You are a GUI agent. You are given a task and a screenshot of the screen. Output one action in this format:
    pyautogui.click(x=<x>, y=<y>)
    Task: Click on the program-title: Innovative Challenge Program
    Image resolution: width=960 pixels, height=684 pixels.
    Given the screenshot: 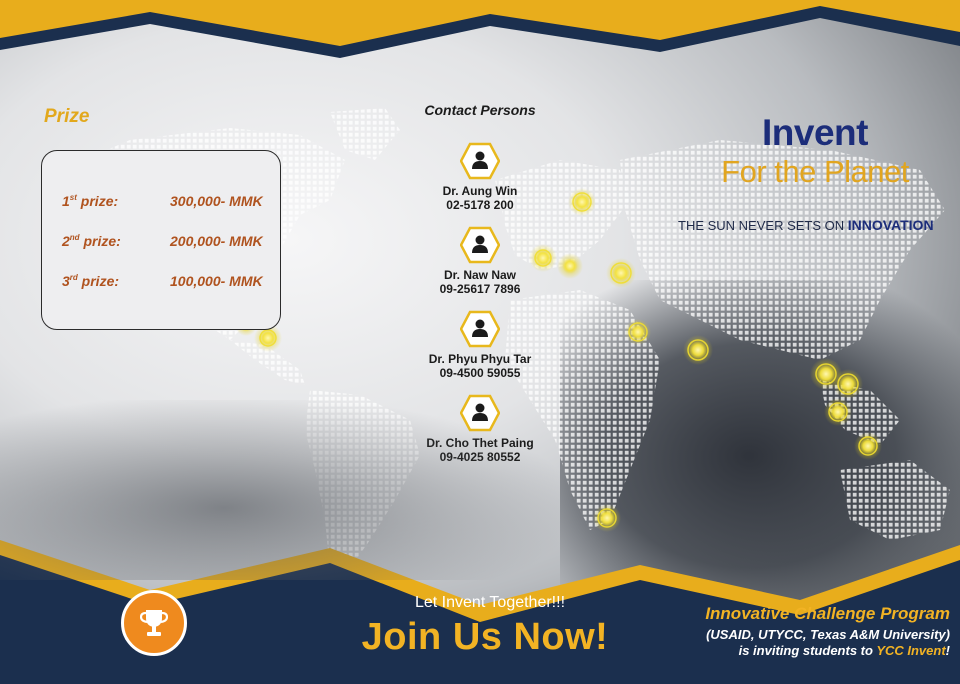 What is the action you would take?
    pyautogui.click(x=827, y=613)
    